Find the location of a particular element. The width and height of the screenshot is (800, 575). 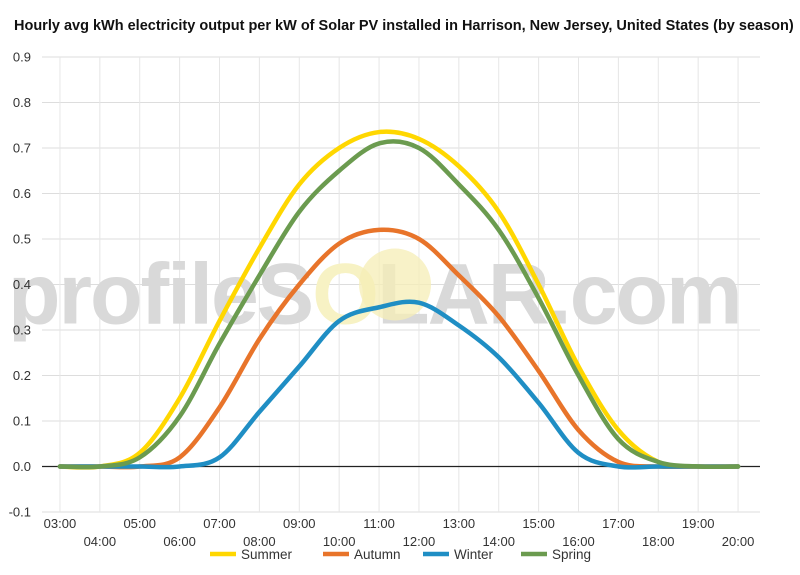

legend-item-autumn: Autumn is located at coordinates (362, 554).